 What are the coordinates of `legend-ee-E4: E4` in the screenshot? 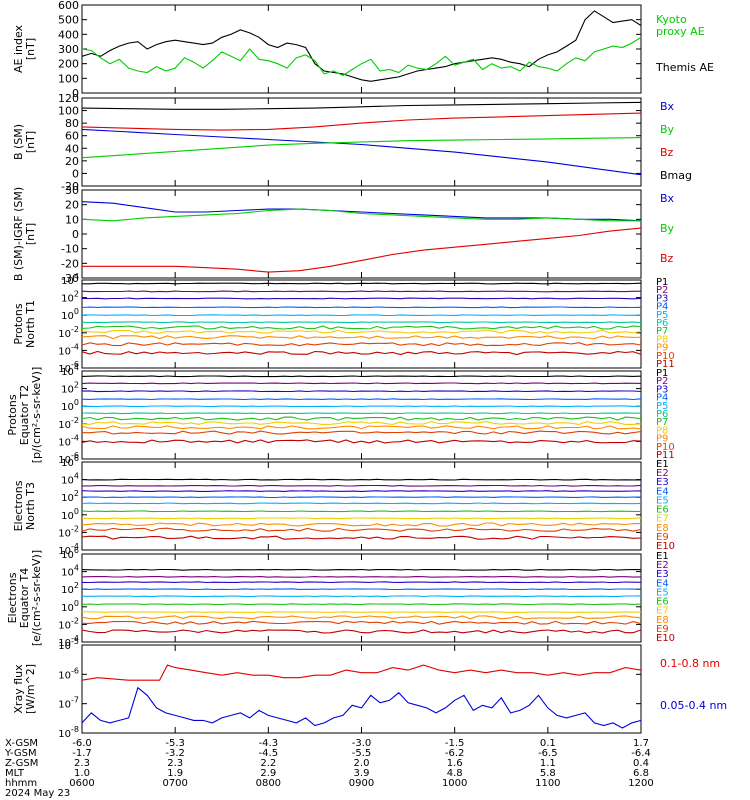 It's located at (662, 583).